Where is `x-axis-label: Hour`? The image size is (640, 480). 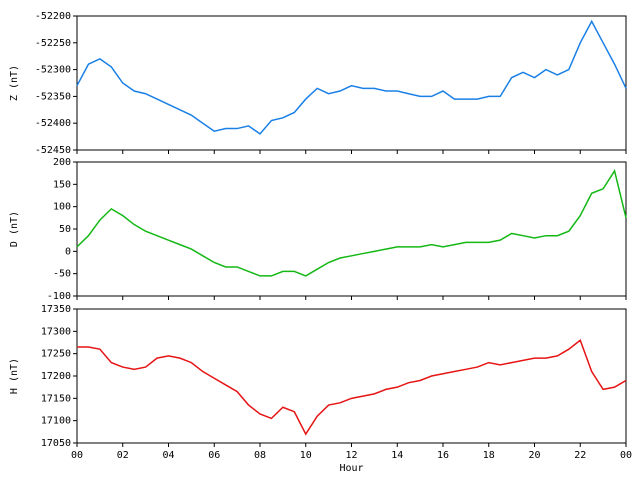
x-axis-label: Hour is located at coordinates (351, 468).